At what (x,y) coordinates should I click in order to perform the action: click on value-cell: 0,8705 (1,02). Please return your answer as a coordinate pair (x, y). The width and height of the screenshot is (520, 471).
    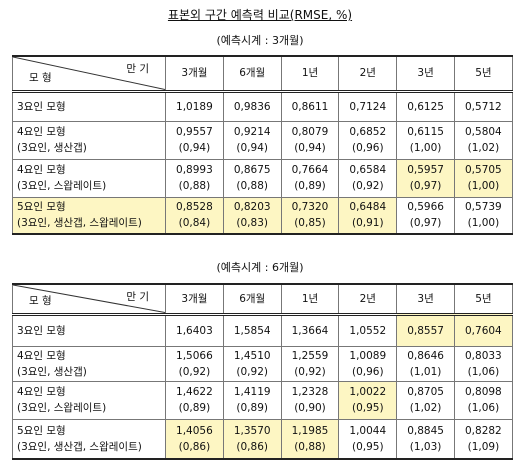
    Looking at the image, I should click on (425, 400).